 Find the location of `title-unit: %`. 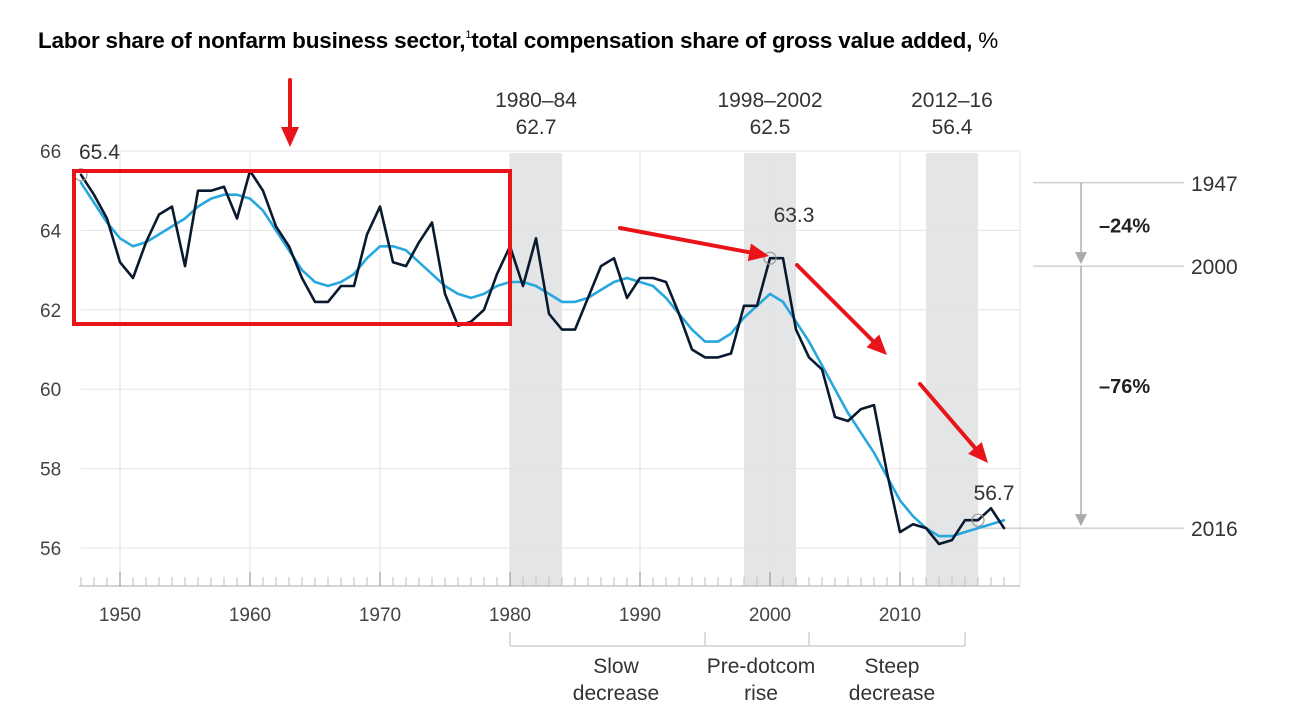

title-unit: % is located at coordinates (988, 40).